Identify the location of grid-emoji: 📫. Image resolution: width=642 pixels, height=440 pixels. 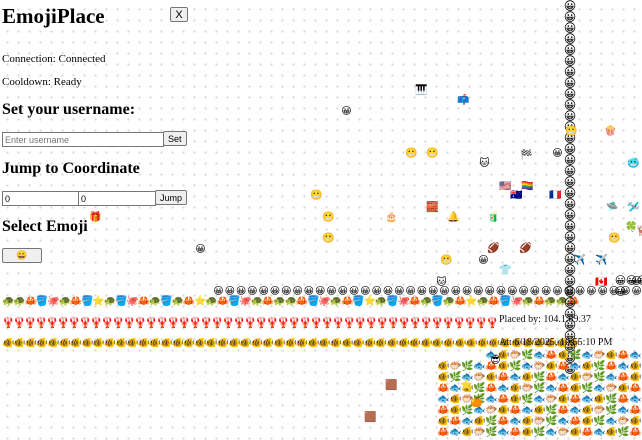
(463, 100).